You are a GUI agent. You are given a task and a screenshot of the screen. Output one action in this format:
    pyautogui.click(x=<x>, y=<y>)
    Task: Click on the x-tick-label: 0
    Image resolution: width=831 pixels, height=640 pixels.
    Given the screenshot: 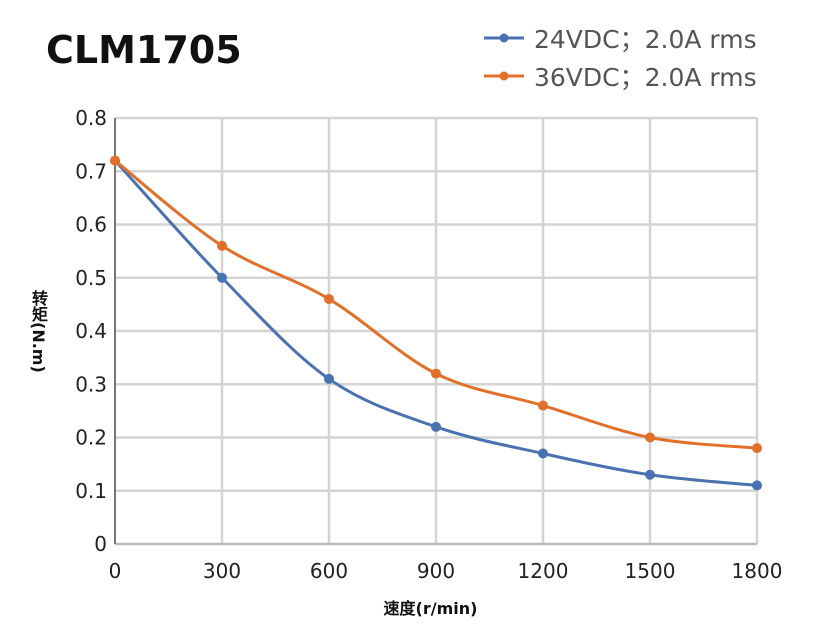 What is the action you would take?
    pyautogui.click(x=115, y=571)
    